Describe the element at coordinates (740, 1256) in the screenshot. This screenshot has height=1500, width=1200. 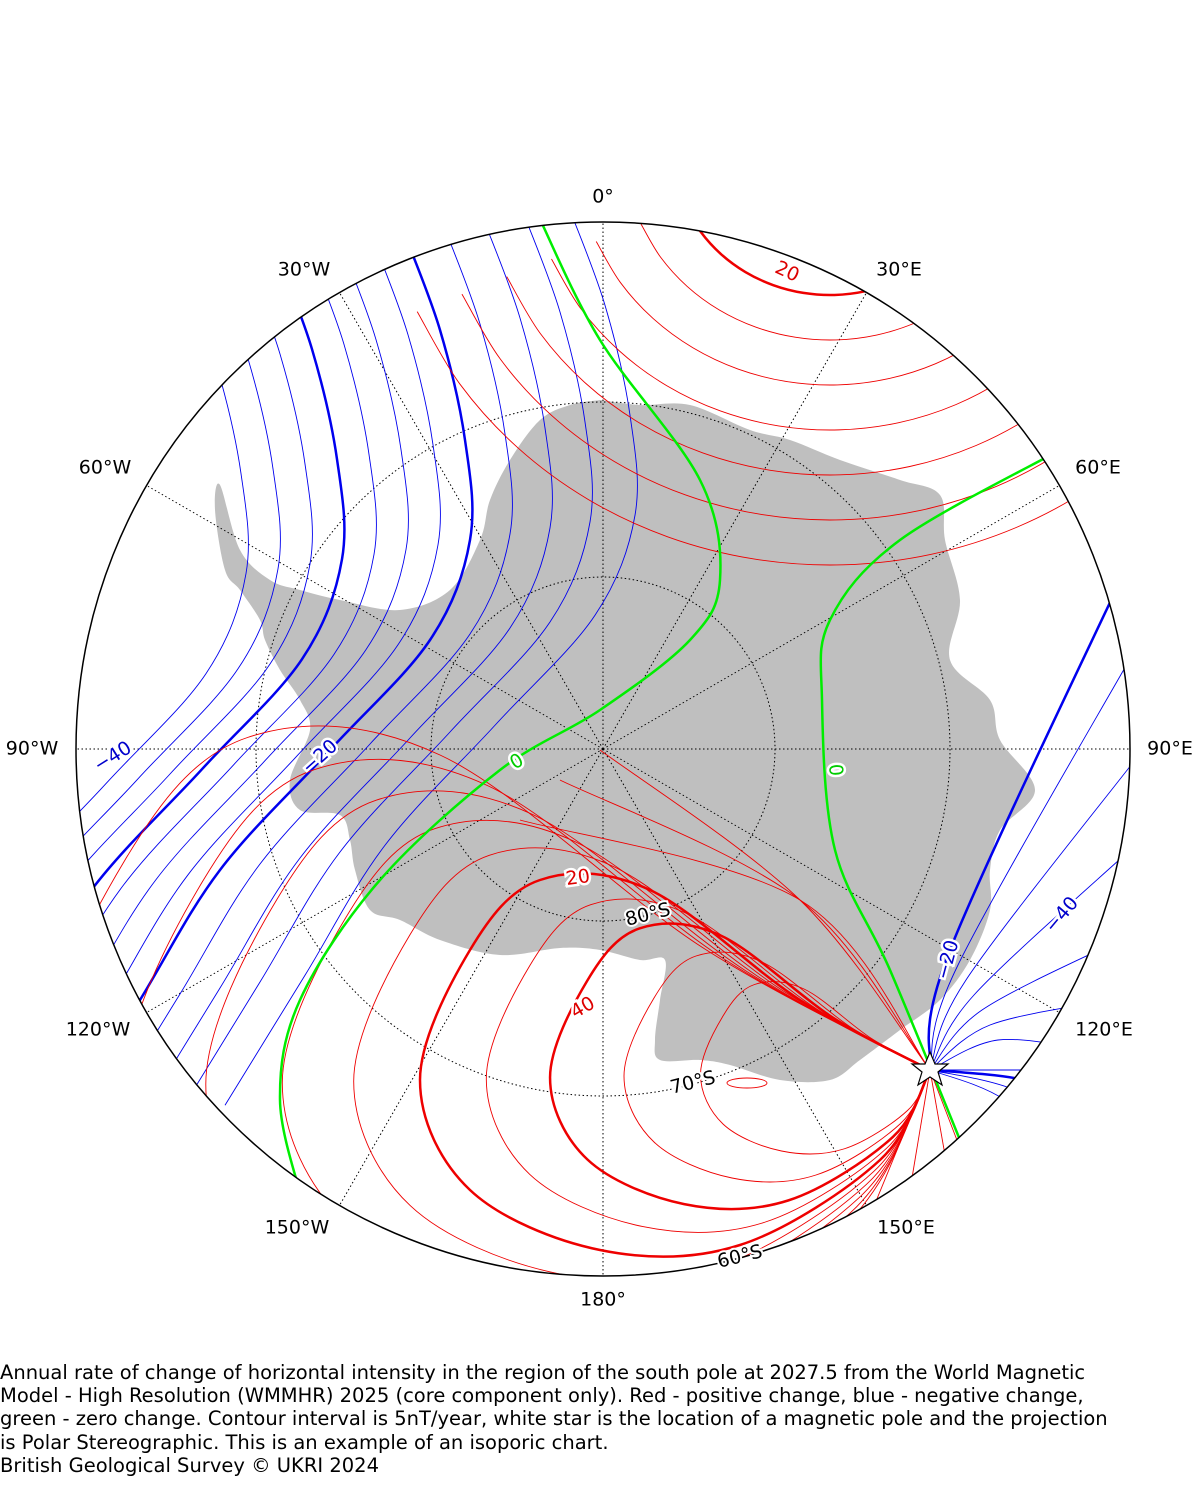
I see `lat-label: 60°S` at that location.